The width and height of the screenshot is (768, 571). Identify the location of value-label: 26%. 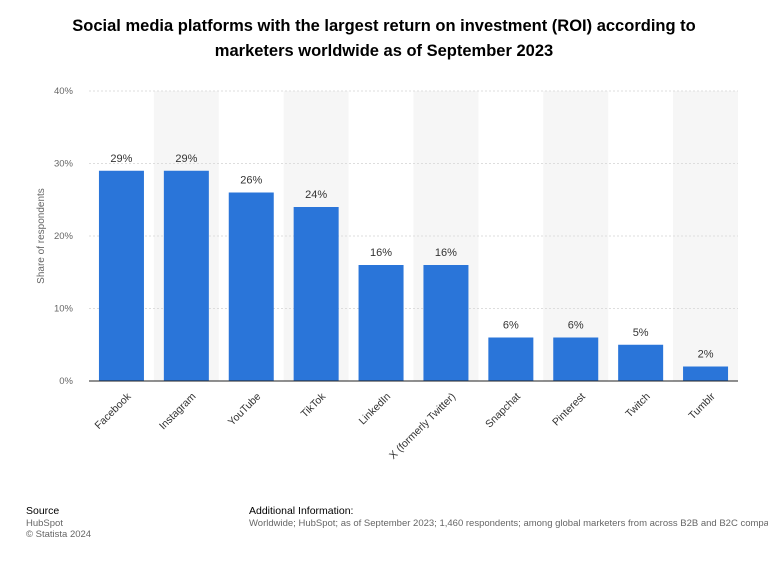
(251, 181).